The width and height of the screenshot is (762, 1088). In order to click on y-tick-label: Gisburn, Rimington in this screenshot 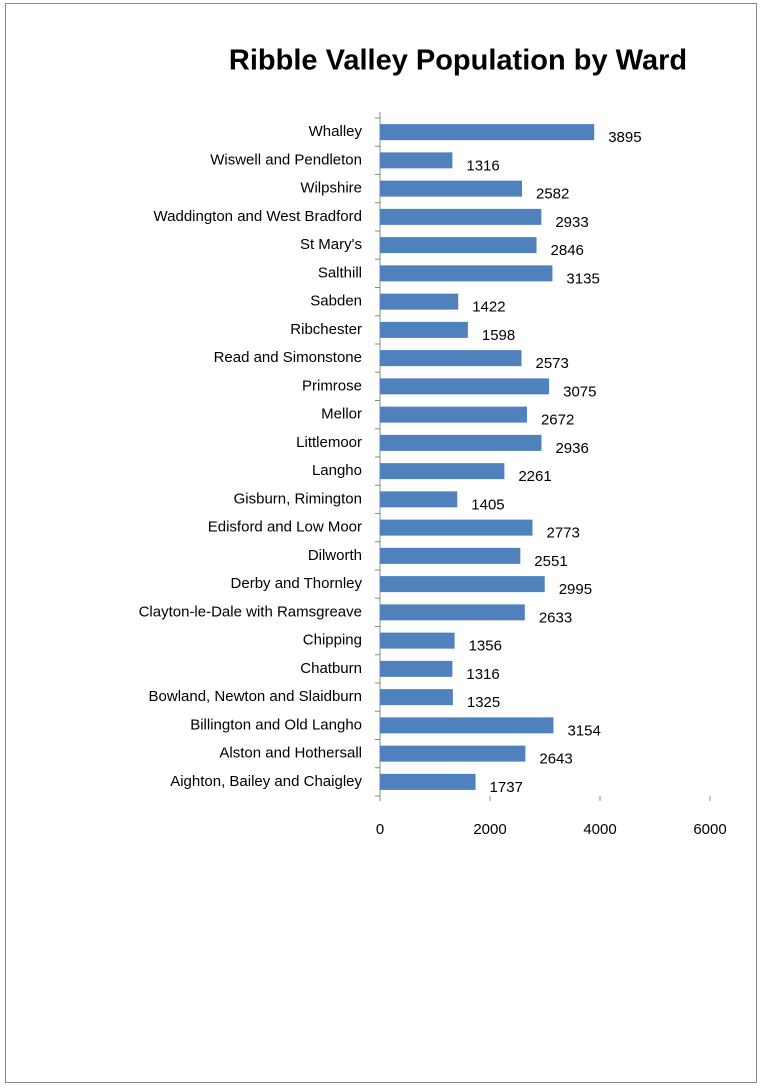, I will do `click(298, 498)`.